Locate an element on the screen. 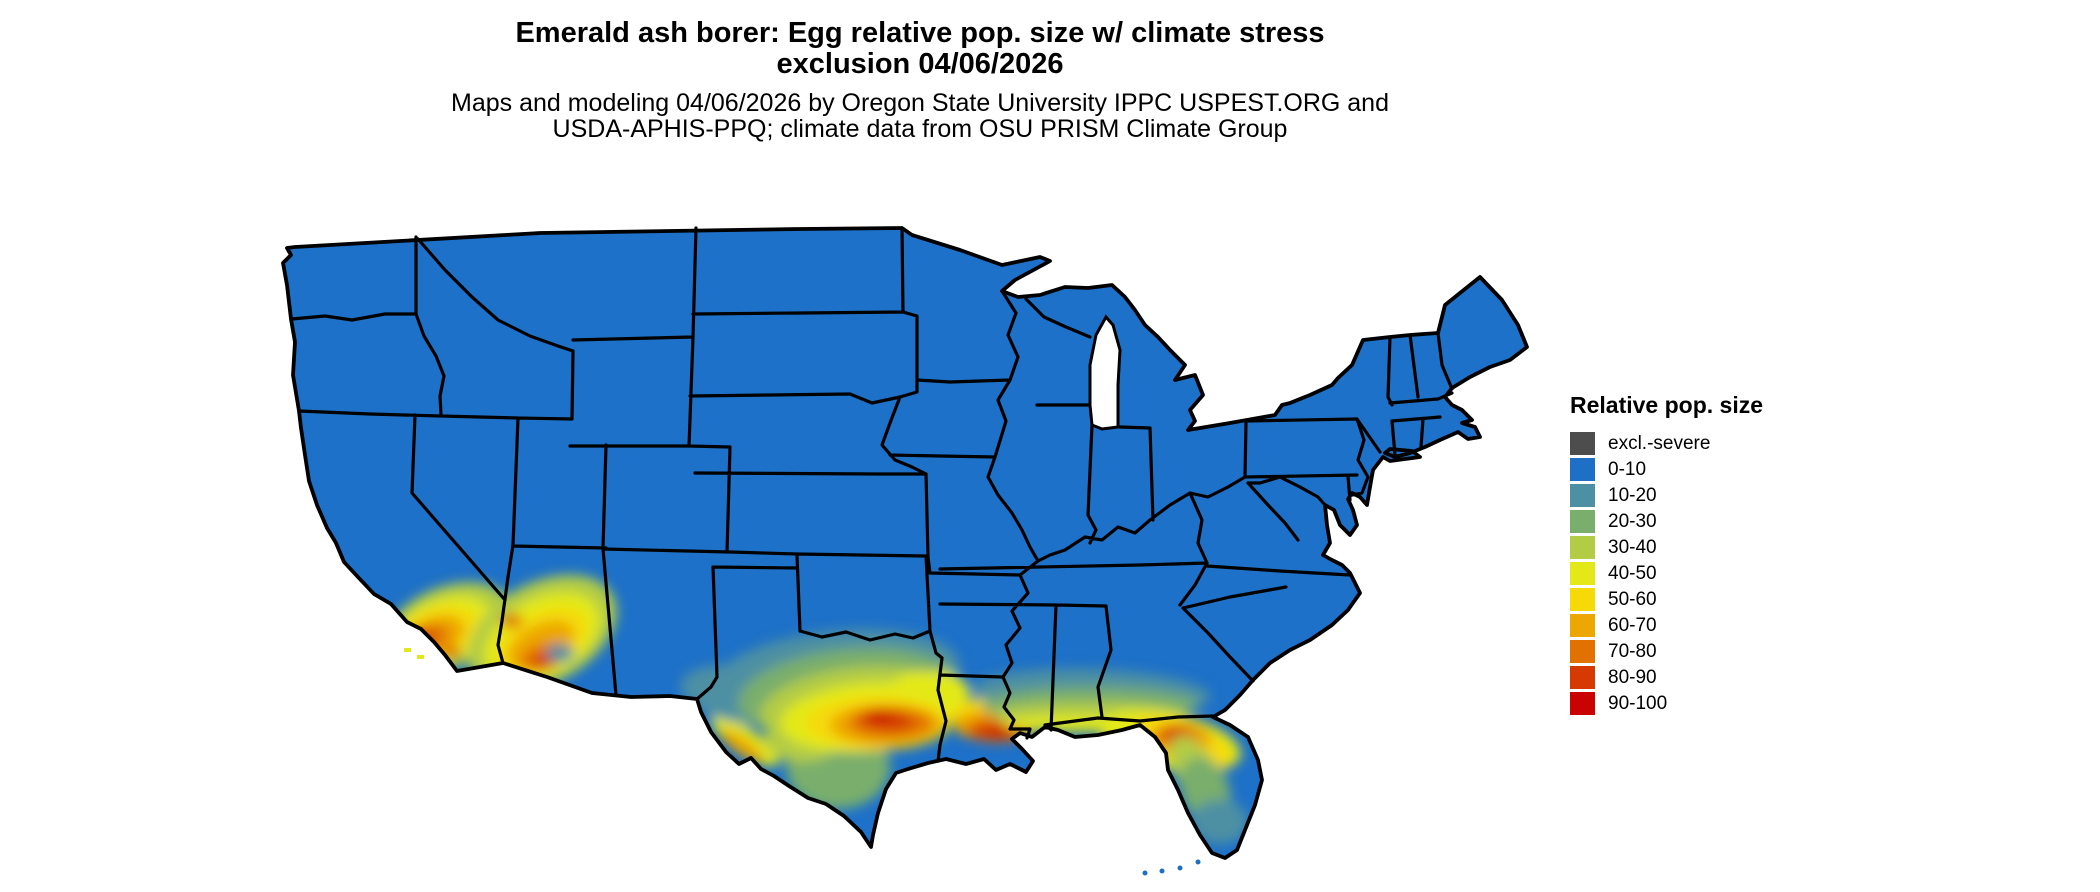  legend-item: 0-10 is located at coordinates (1666, 469).